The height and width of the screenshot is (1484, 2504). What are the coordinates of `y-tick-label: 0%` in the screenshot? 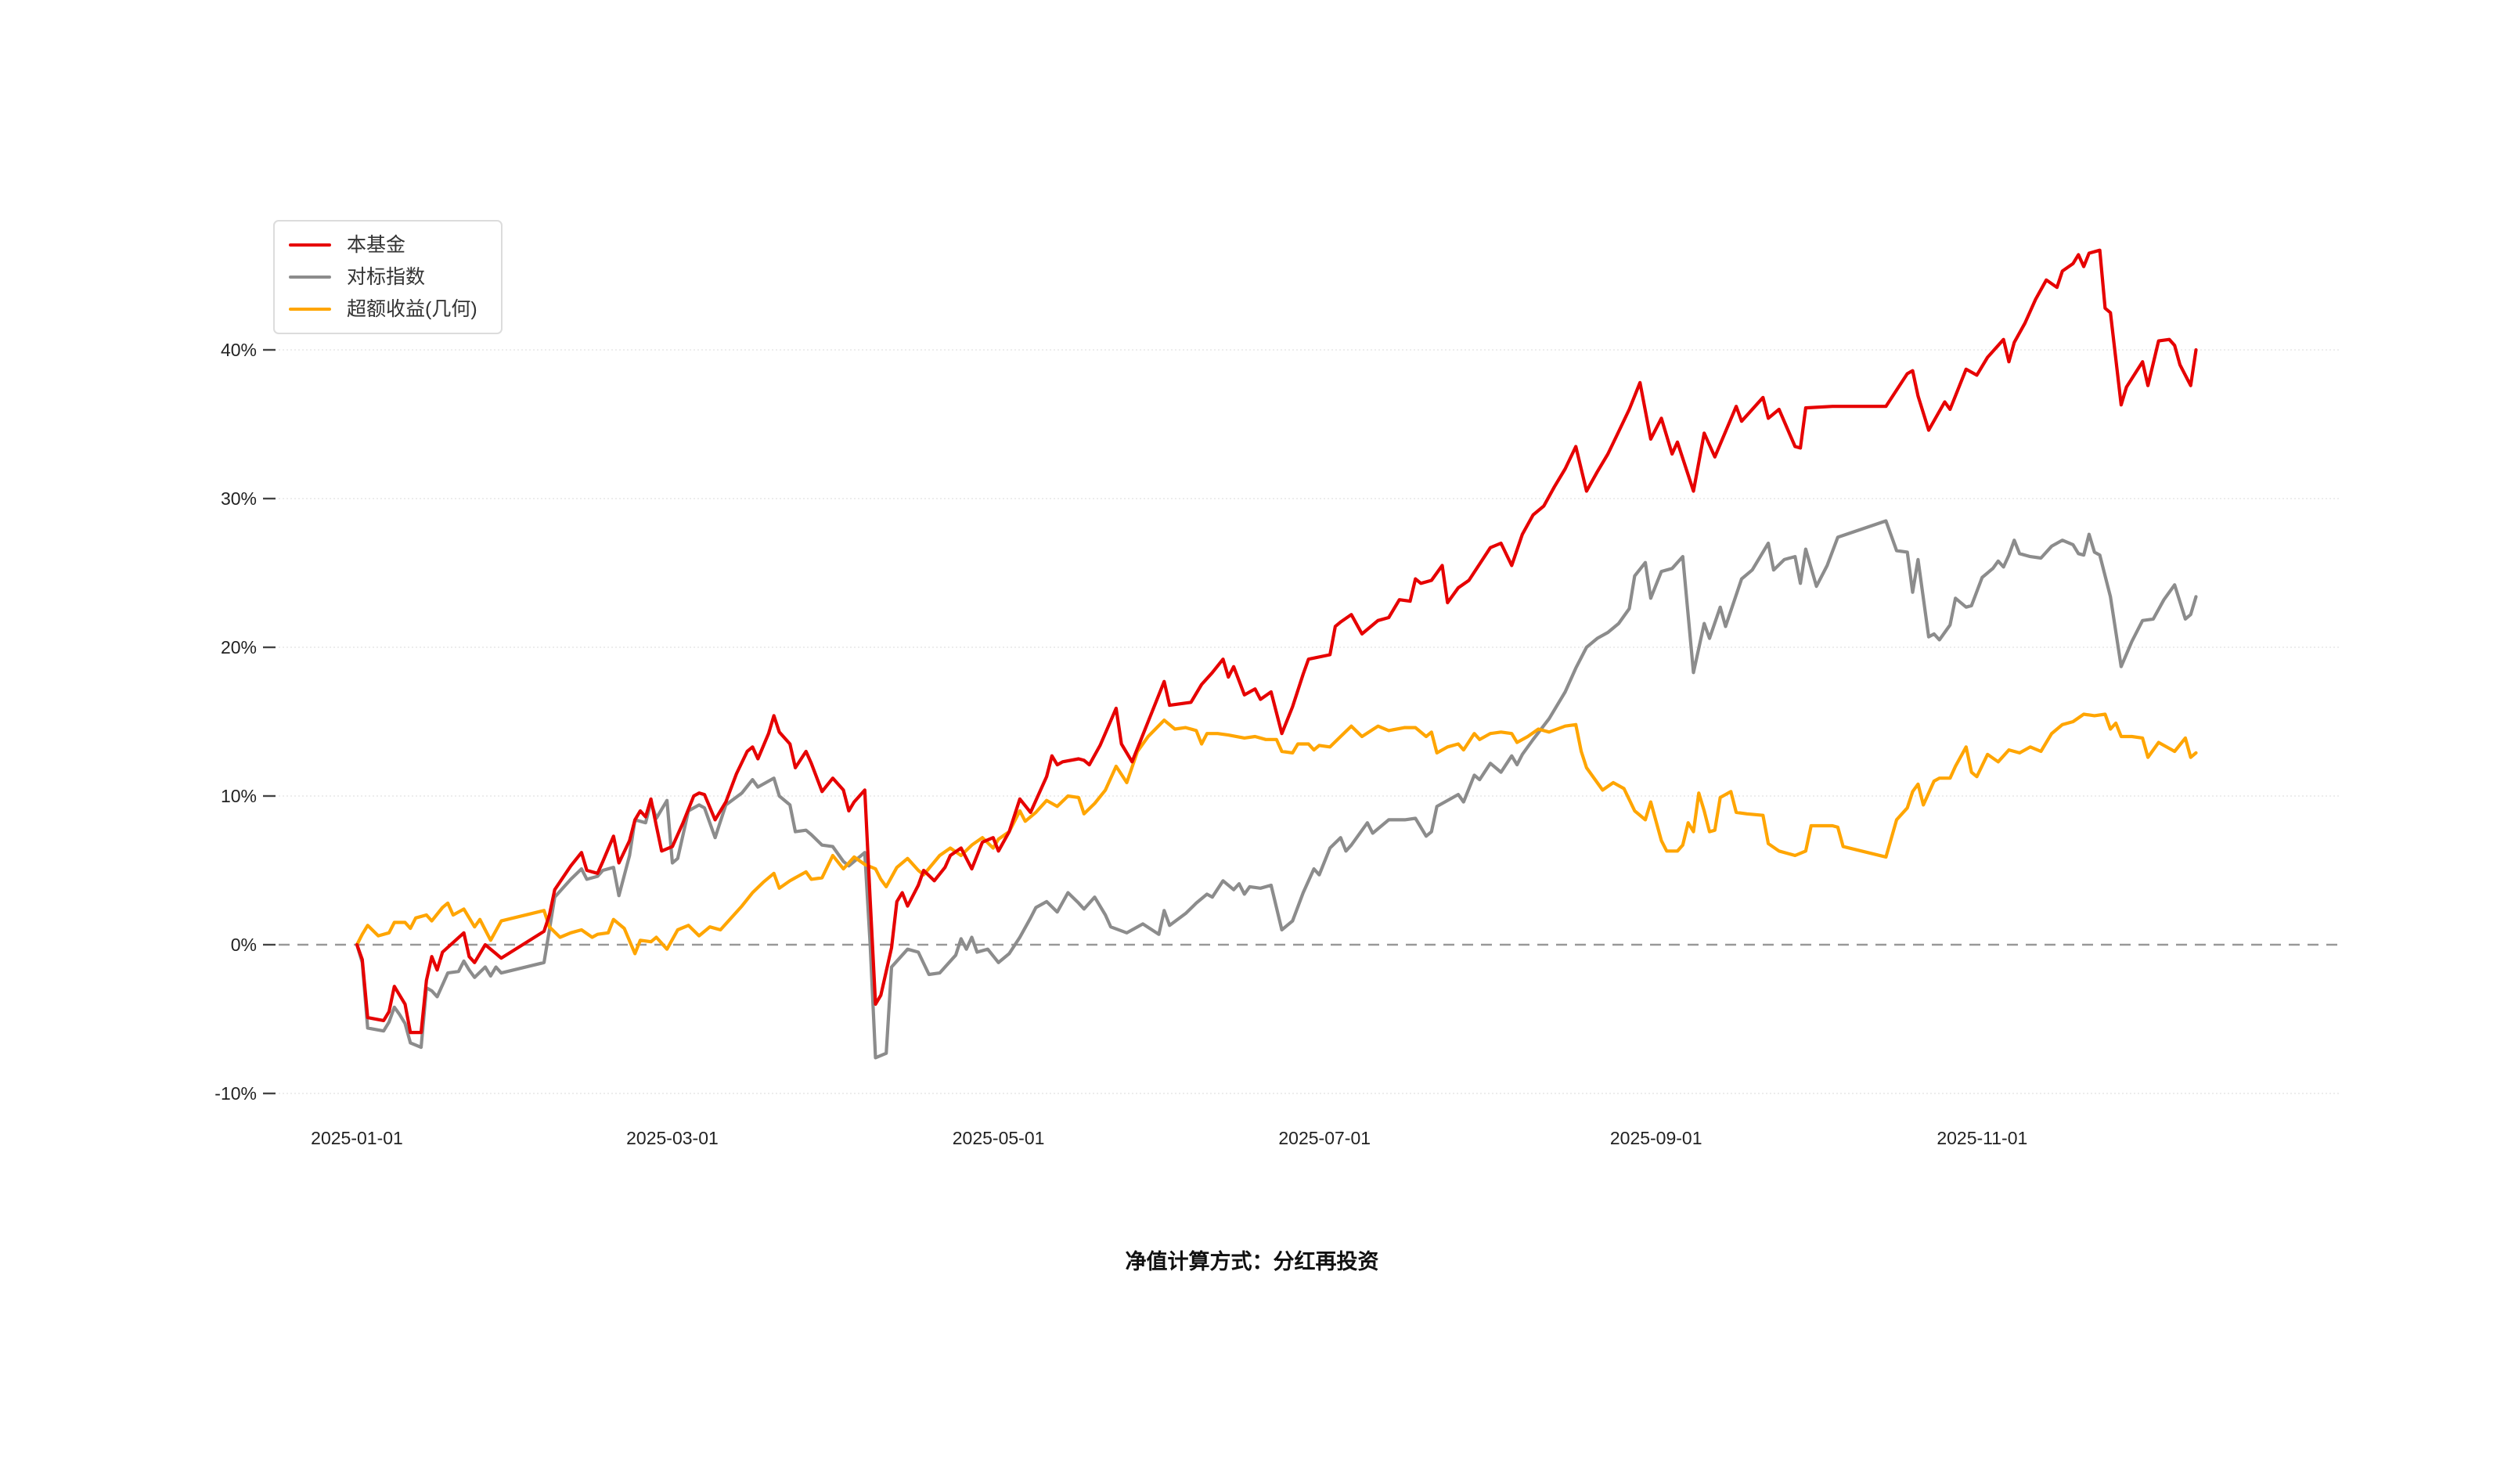 It's located at (244, 945).